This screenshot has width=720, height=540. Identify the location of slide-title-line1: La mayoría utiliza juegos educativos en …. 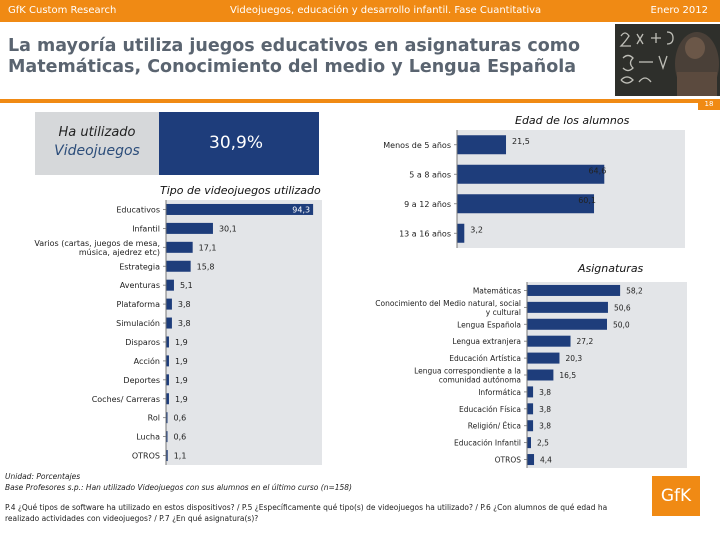
(294, 46).